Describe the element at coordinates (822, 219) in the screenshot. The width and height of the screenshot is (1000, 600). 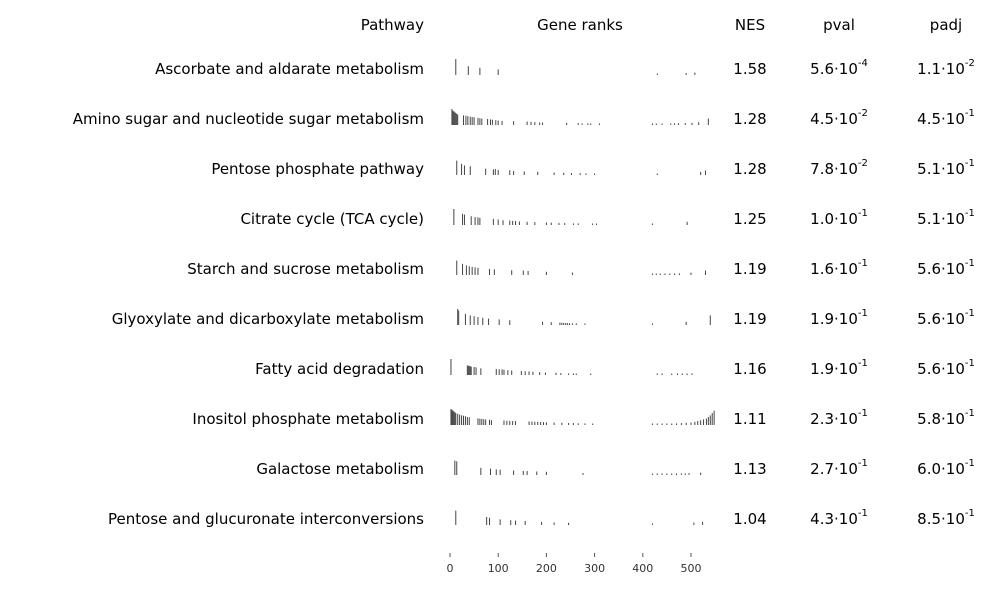
I see `pval-mantissa: 1.0` at that location.